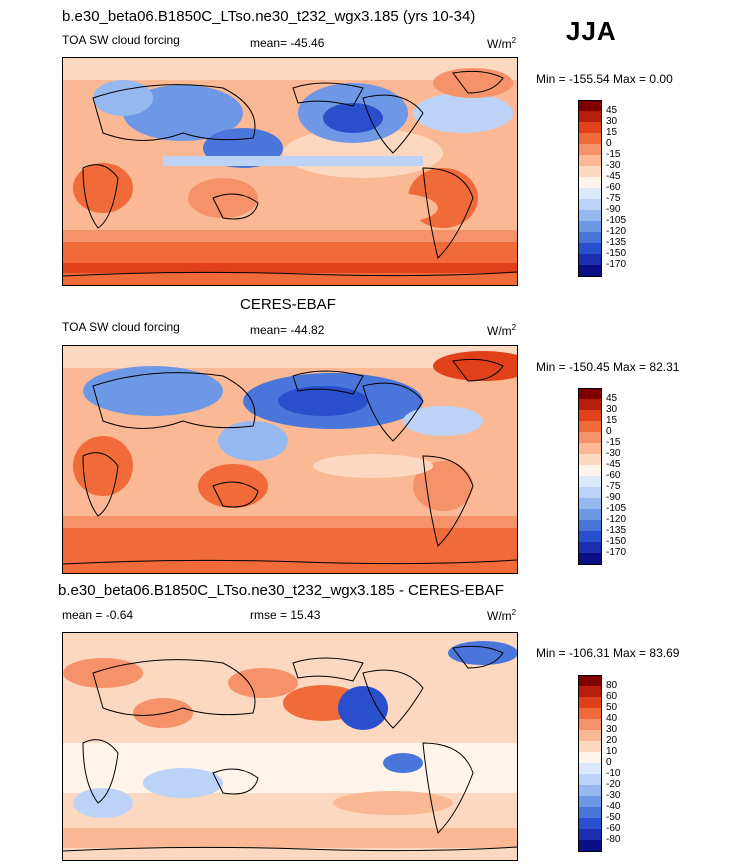 The height and width of the screenshot is (865, 732). I want to click on colorbar-label: 40, so click(612, 718).